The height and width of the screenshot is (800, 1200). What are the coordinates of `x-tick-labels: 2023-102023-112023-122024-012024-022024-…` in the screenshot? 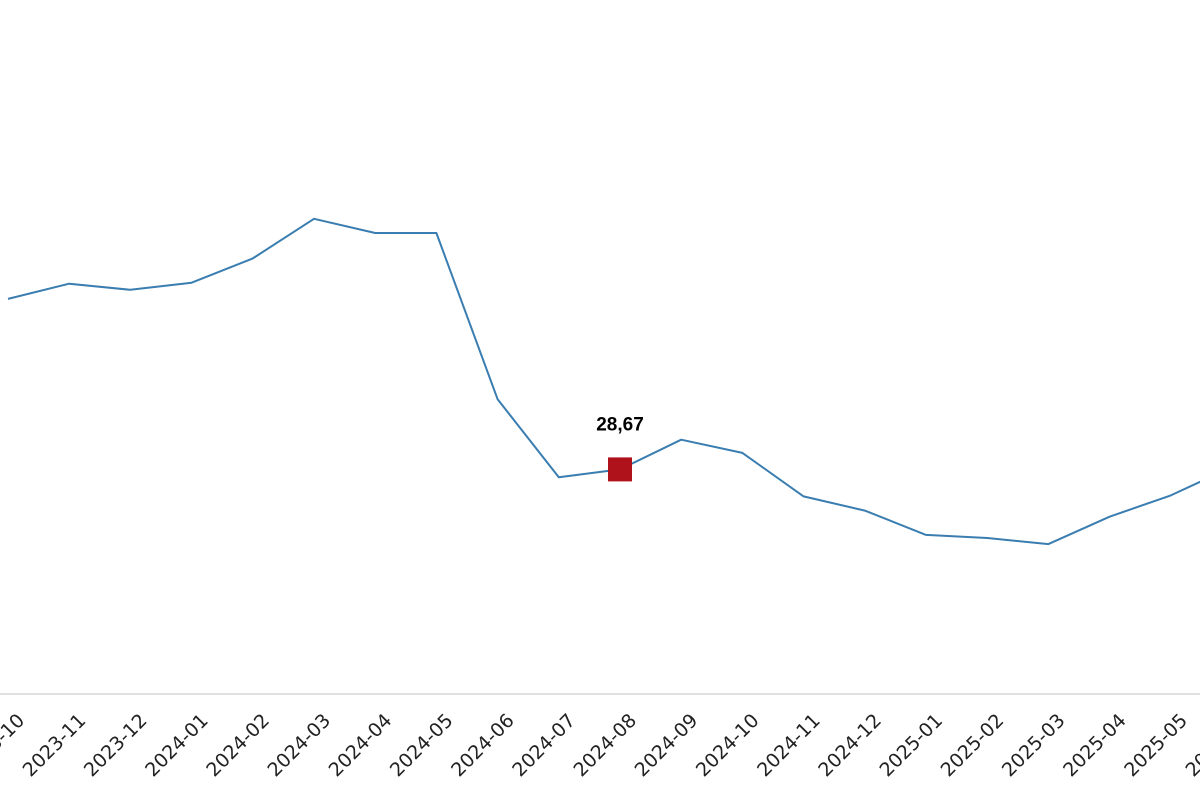 It's located at (600, 746).